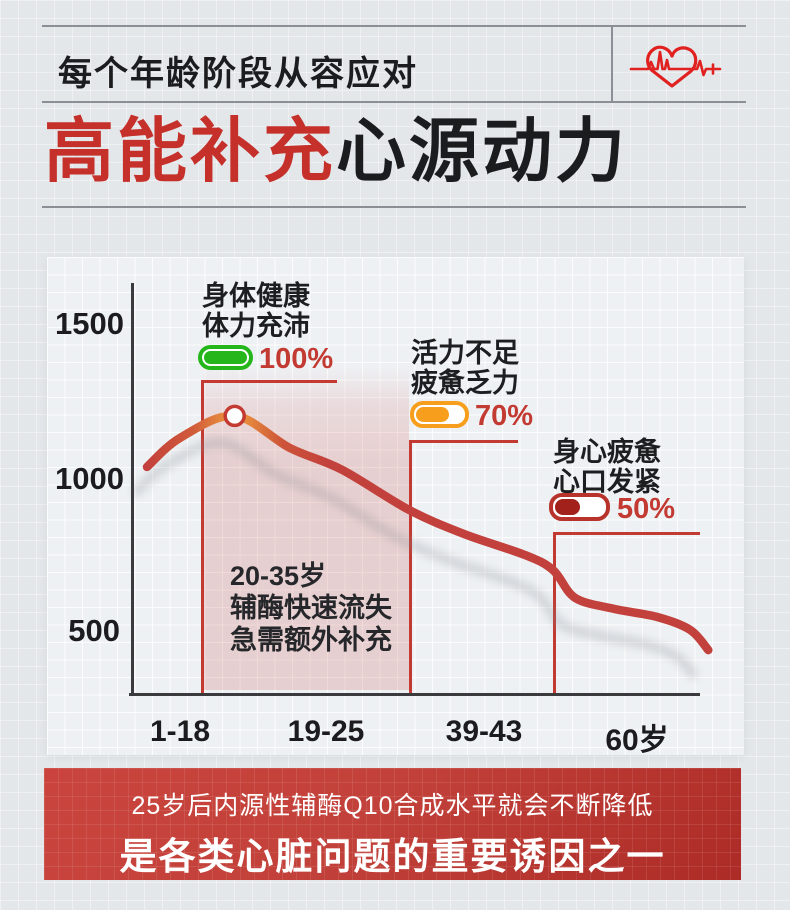 This screenshot has height=910, width=790. Describe the element at coordinates (465, 353) in the screenshot. I see `annotation-tired-line1: 活力不足` at that location.